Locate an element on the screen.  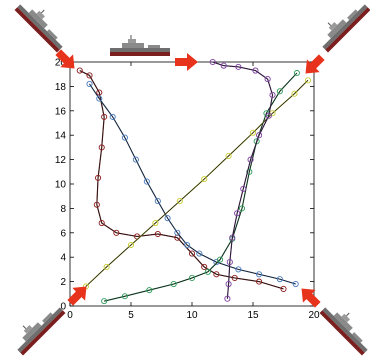
ship-hull is located at coordinates (37, 30).